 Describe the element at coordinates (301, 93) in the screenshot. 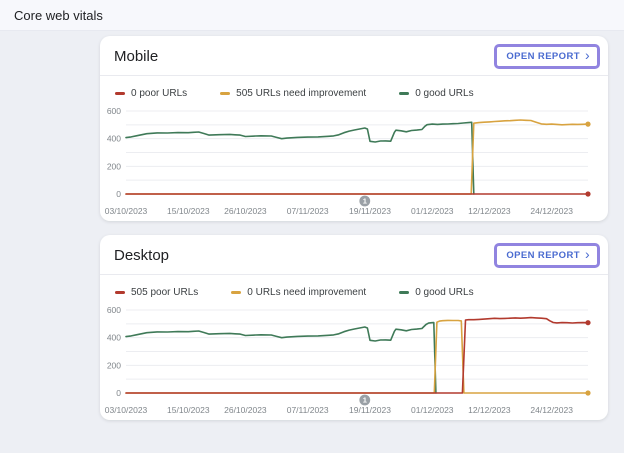

I see `legend-label: 505 URLs need improvement` at that location.